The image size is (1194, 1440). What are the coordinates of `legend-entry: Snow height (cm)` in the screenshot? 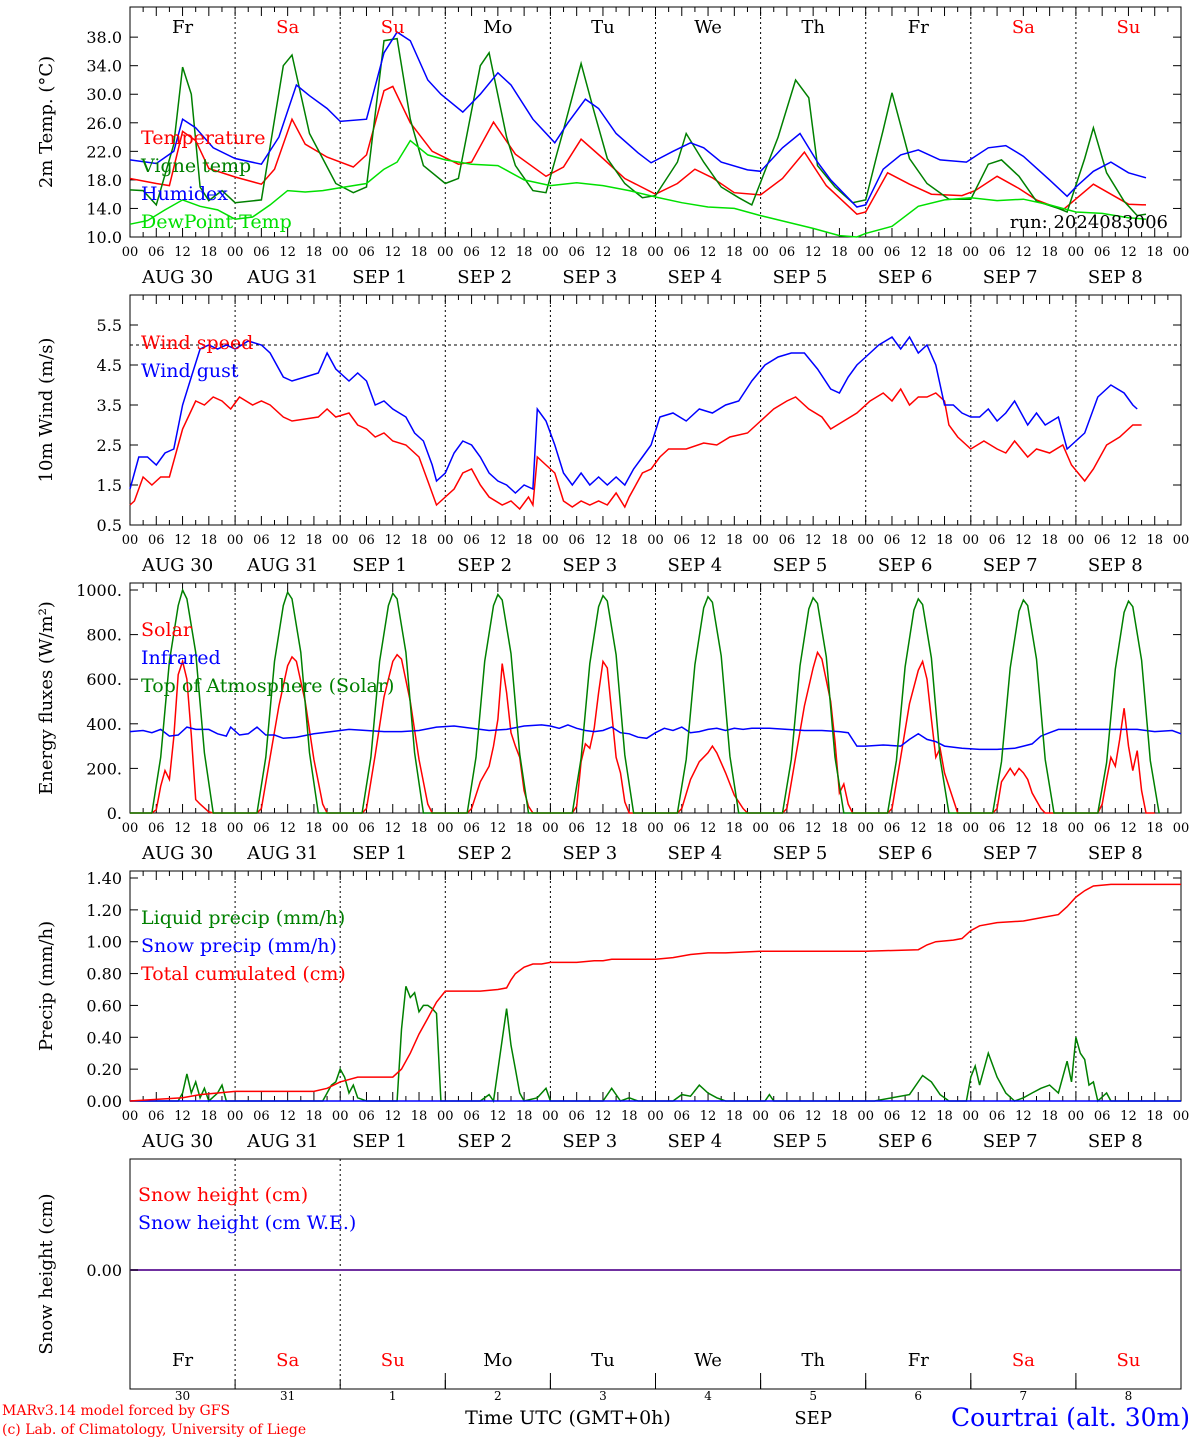 It's located at (223, 1195).